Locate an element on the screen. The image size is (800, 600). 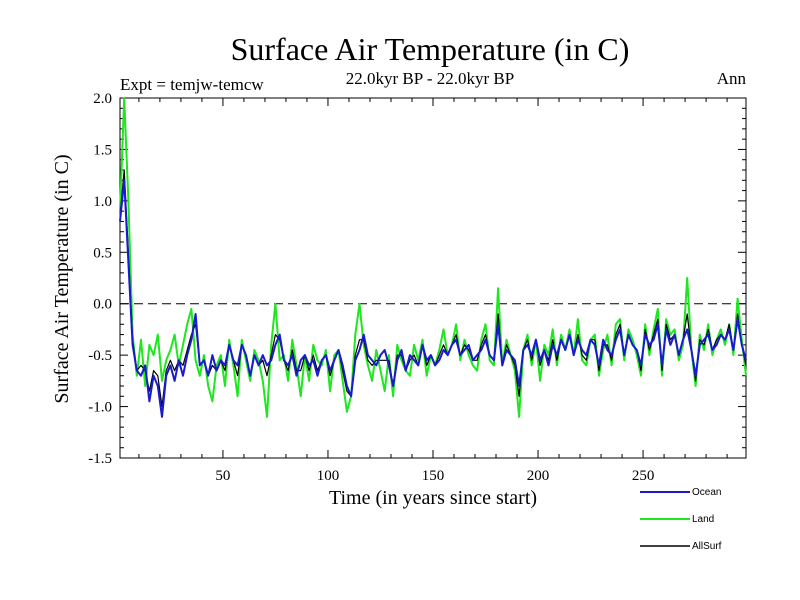
period-label: Ann is located at coordinates (732, 78).